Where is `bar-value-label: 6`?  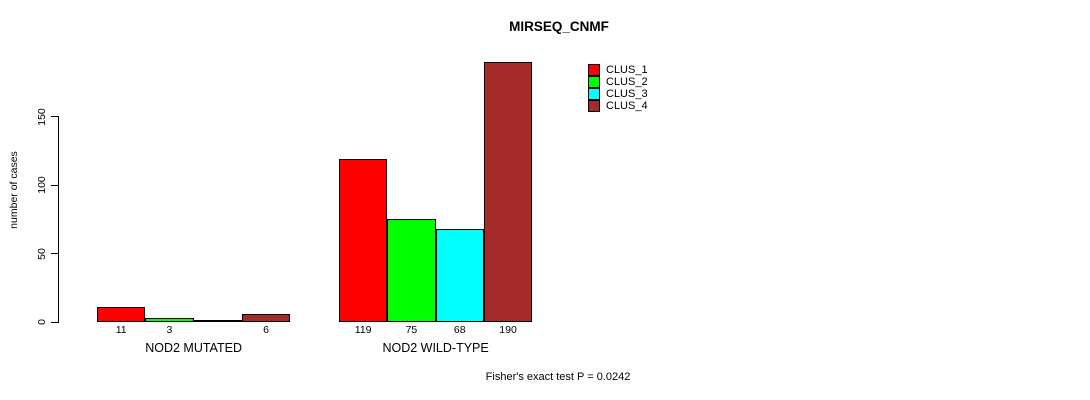 bar-value-label: 6 is located at coordinates (266, 330).